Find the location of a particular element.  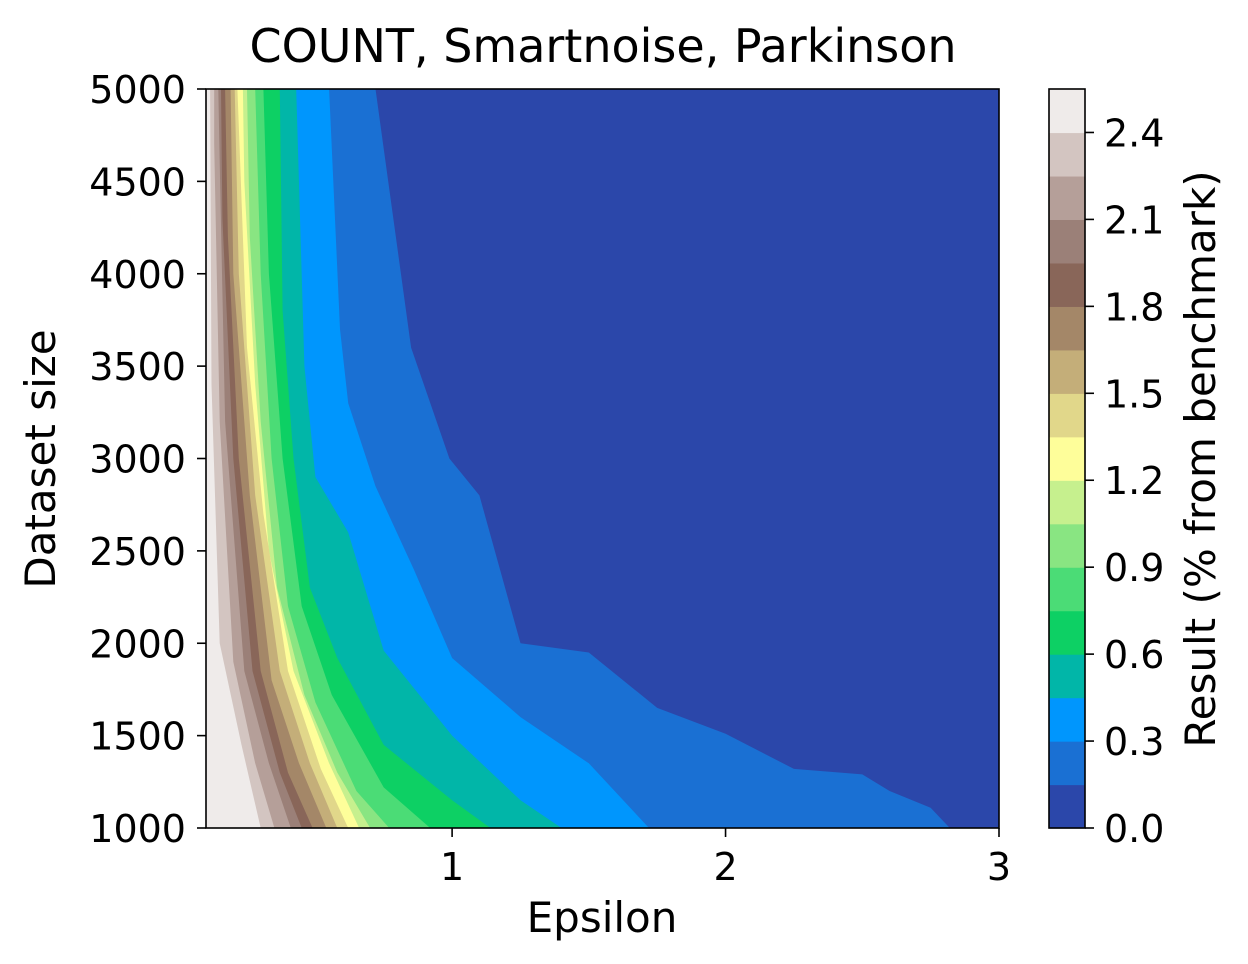

y-axis: 1000 1500 2000 2500 3000 3500 4000 4500 5000 is located at coordinates (147, 459).